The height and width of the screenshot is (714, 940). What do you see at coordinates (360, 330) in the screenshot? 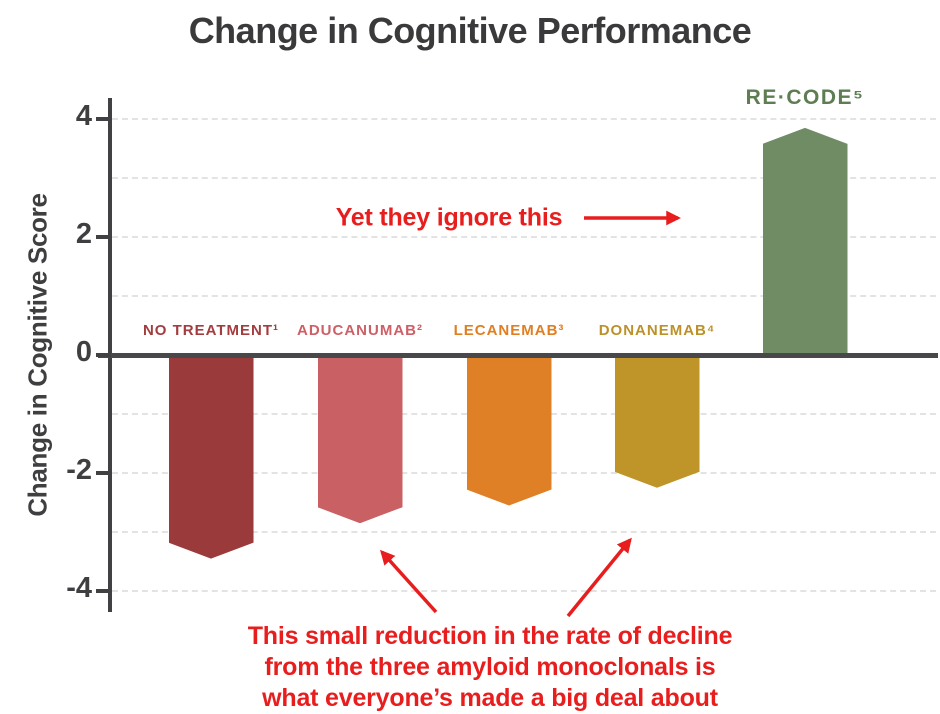
I see `bar-label-aducanumab: ADUCANUMAB²` at bounding box center [360, 330].